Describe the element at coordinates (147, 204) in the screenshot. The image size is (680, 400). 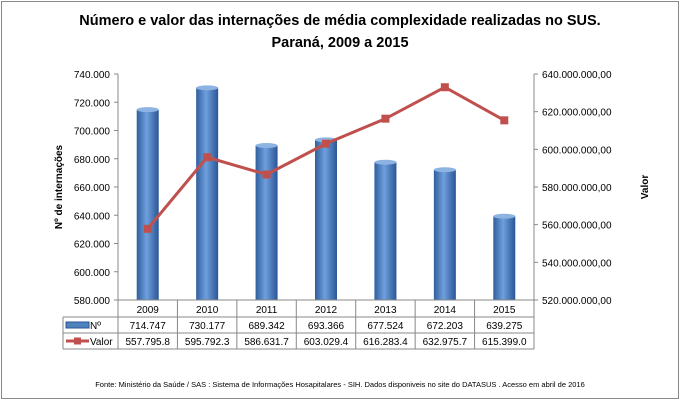
I see `bar-2009` at that location.